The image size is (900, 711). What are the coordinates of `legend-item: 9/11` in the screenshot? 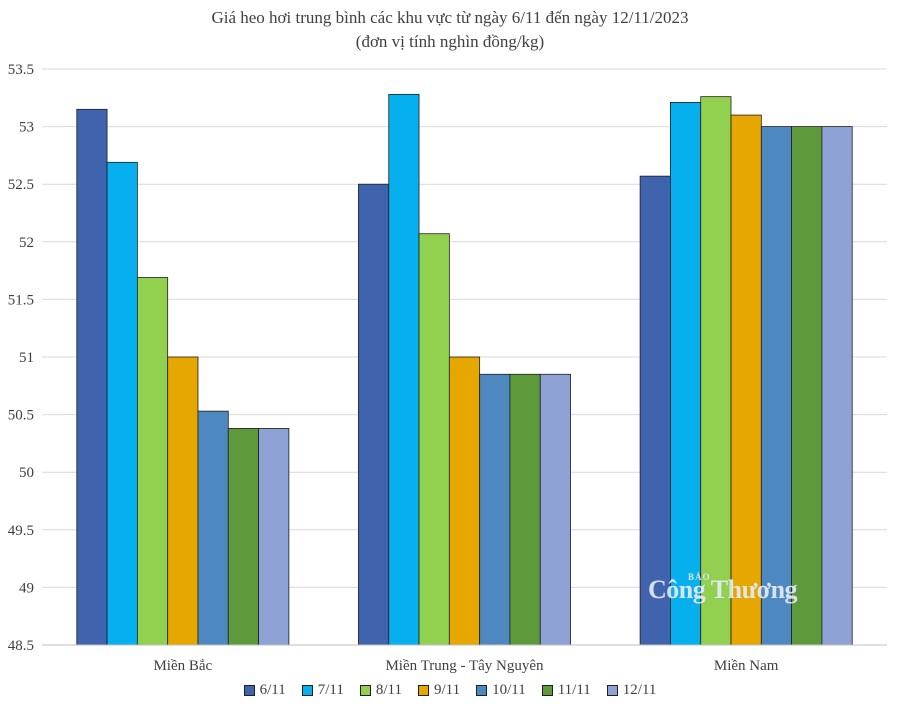 It's located at (439, 690).